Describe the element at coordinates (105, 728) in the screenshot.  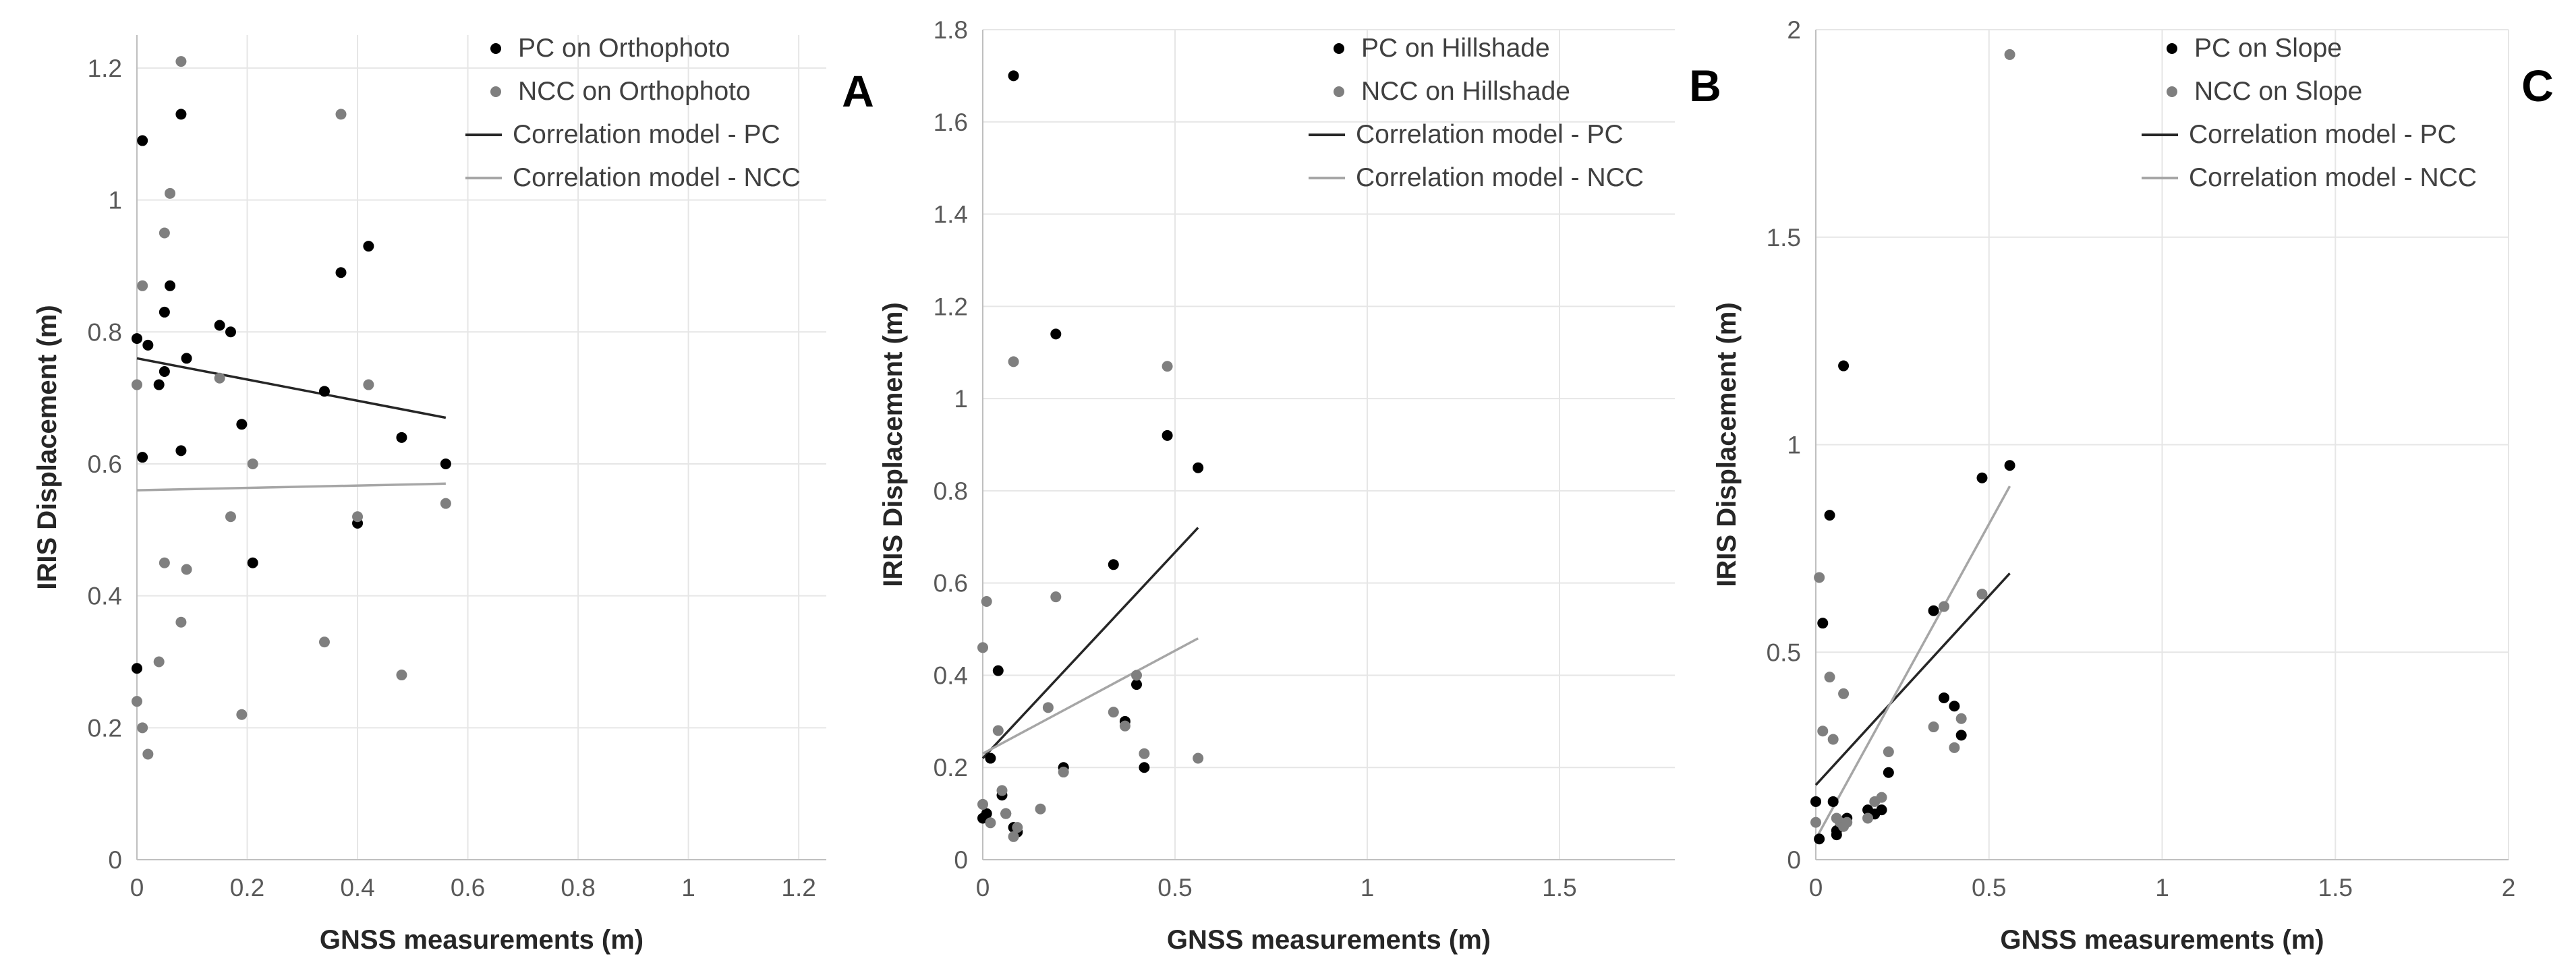
I see `y-tick-label: 0.2` at that location.